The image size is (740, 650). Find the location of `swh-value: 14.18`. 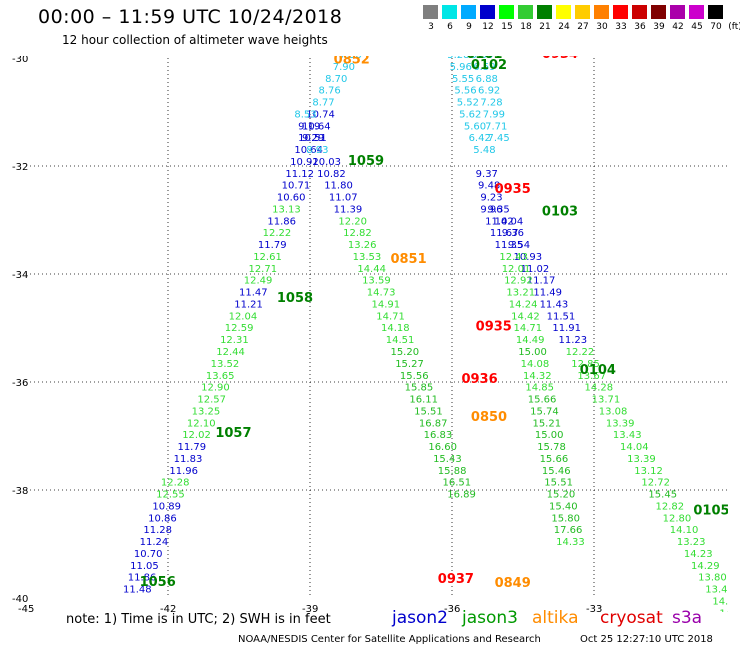

swh-value: 14.18 is located at coordinates (395, 328).